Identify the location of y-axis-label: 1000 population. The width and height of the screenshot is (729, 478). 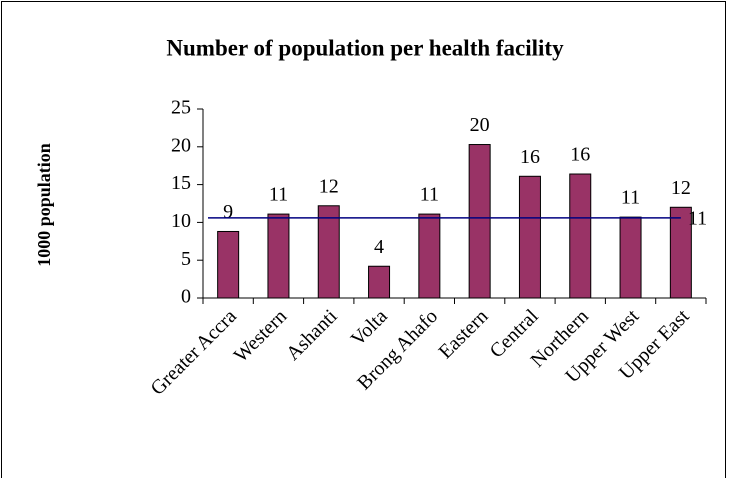
(44, 205).